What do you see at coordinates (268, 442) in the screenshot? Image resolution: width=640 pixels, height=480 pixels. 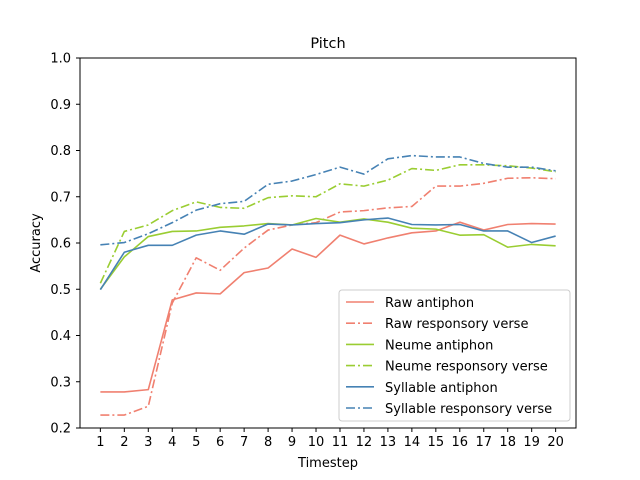 I see `x-tick-label: 8` at bounding box center [268, 442].